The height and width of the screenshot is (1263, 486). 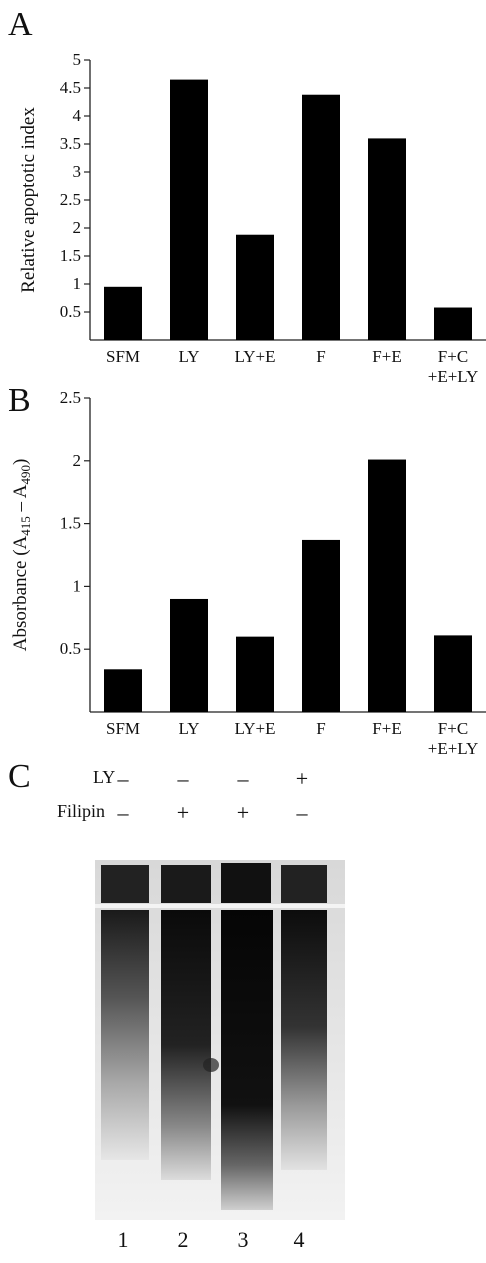 I want to click on chart-a-x-tick-label: F+E, so click(x=386, y=356).